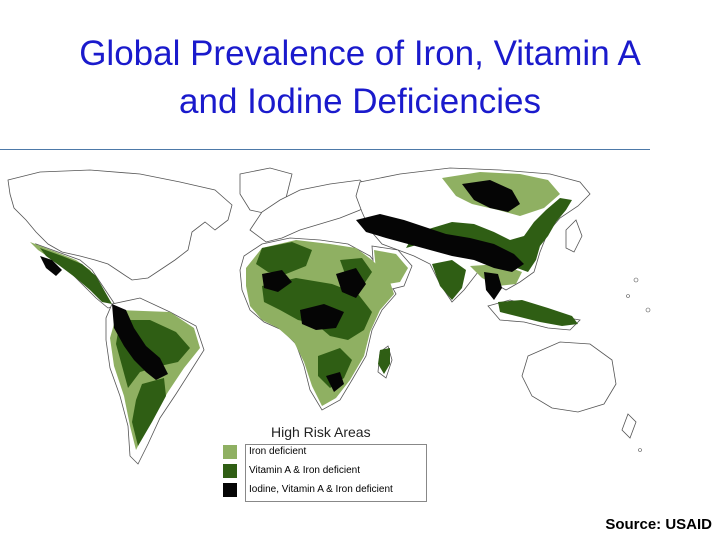  What do you see at coordinates (120, 225) in the screenshot?
I see `north-america` at bounding box center [120, 225].